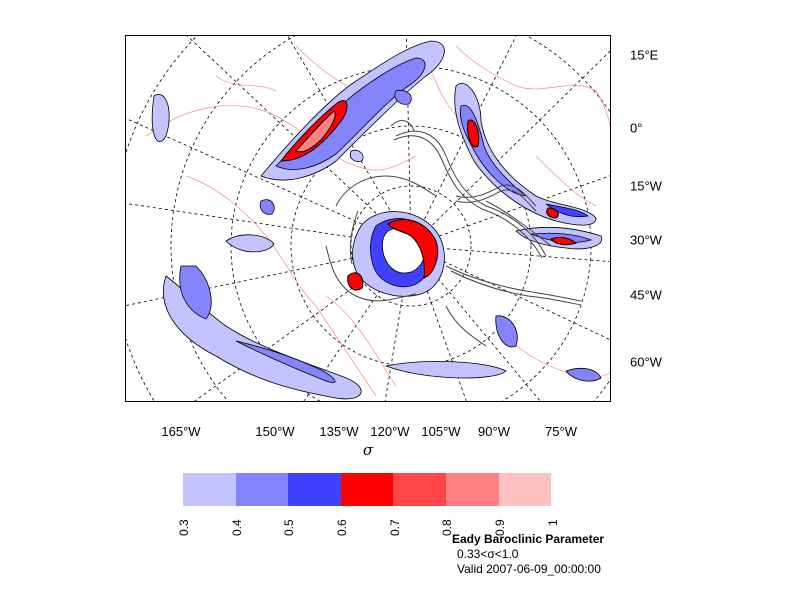 Image resolution: width=792 pixels, height=612 pixels. Describe the element at coordinates (646, 295) in the screenshot. I see `lat-label-45w: 45°W` at that location.